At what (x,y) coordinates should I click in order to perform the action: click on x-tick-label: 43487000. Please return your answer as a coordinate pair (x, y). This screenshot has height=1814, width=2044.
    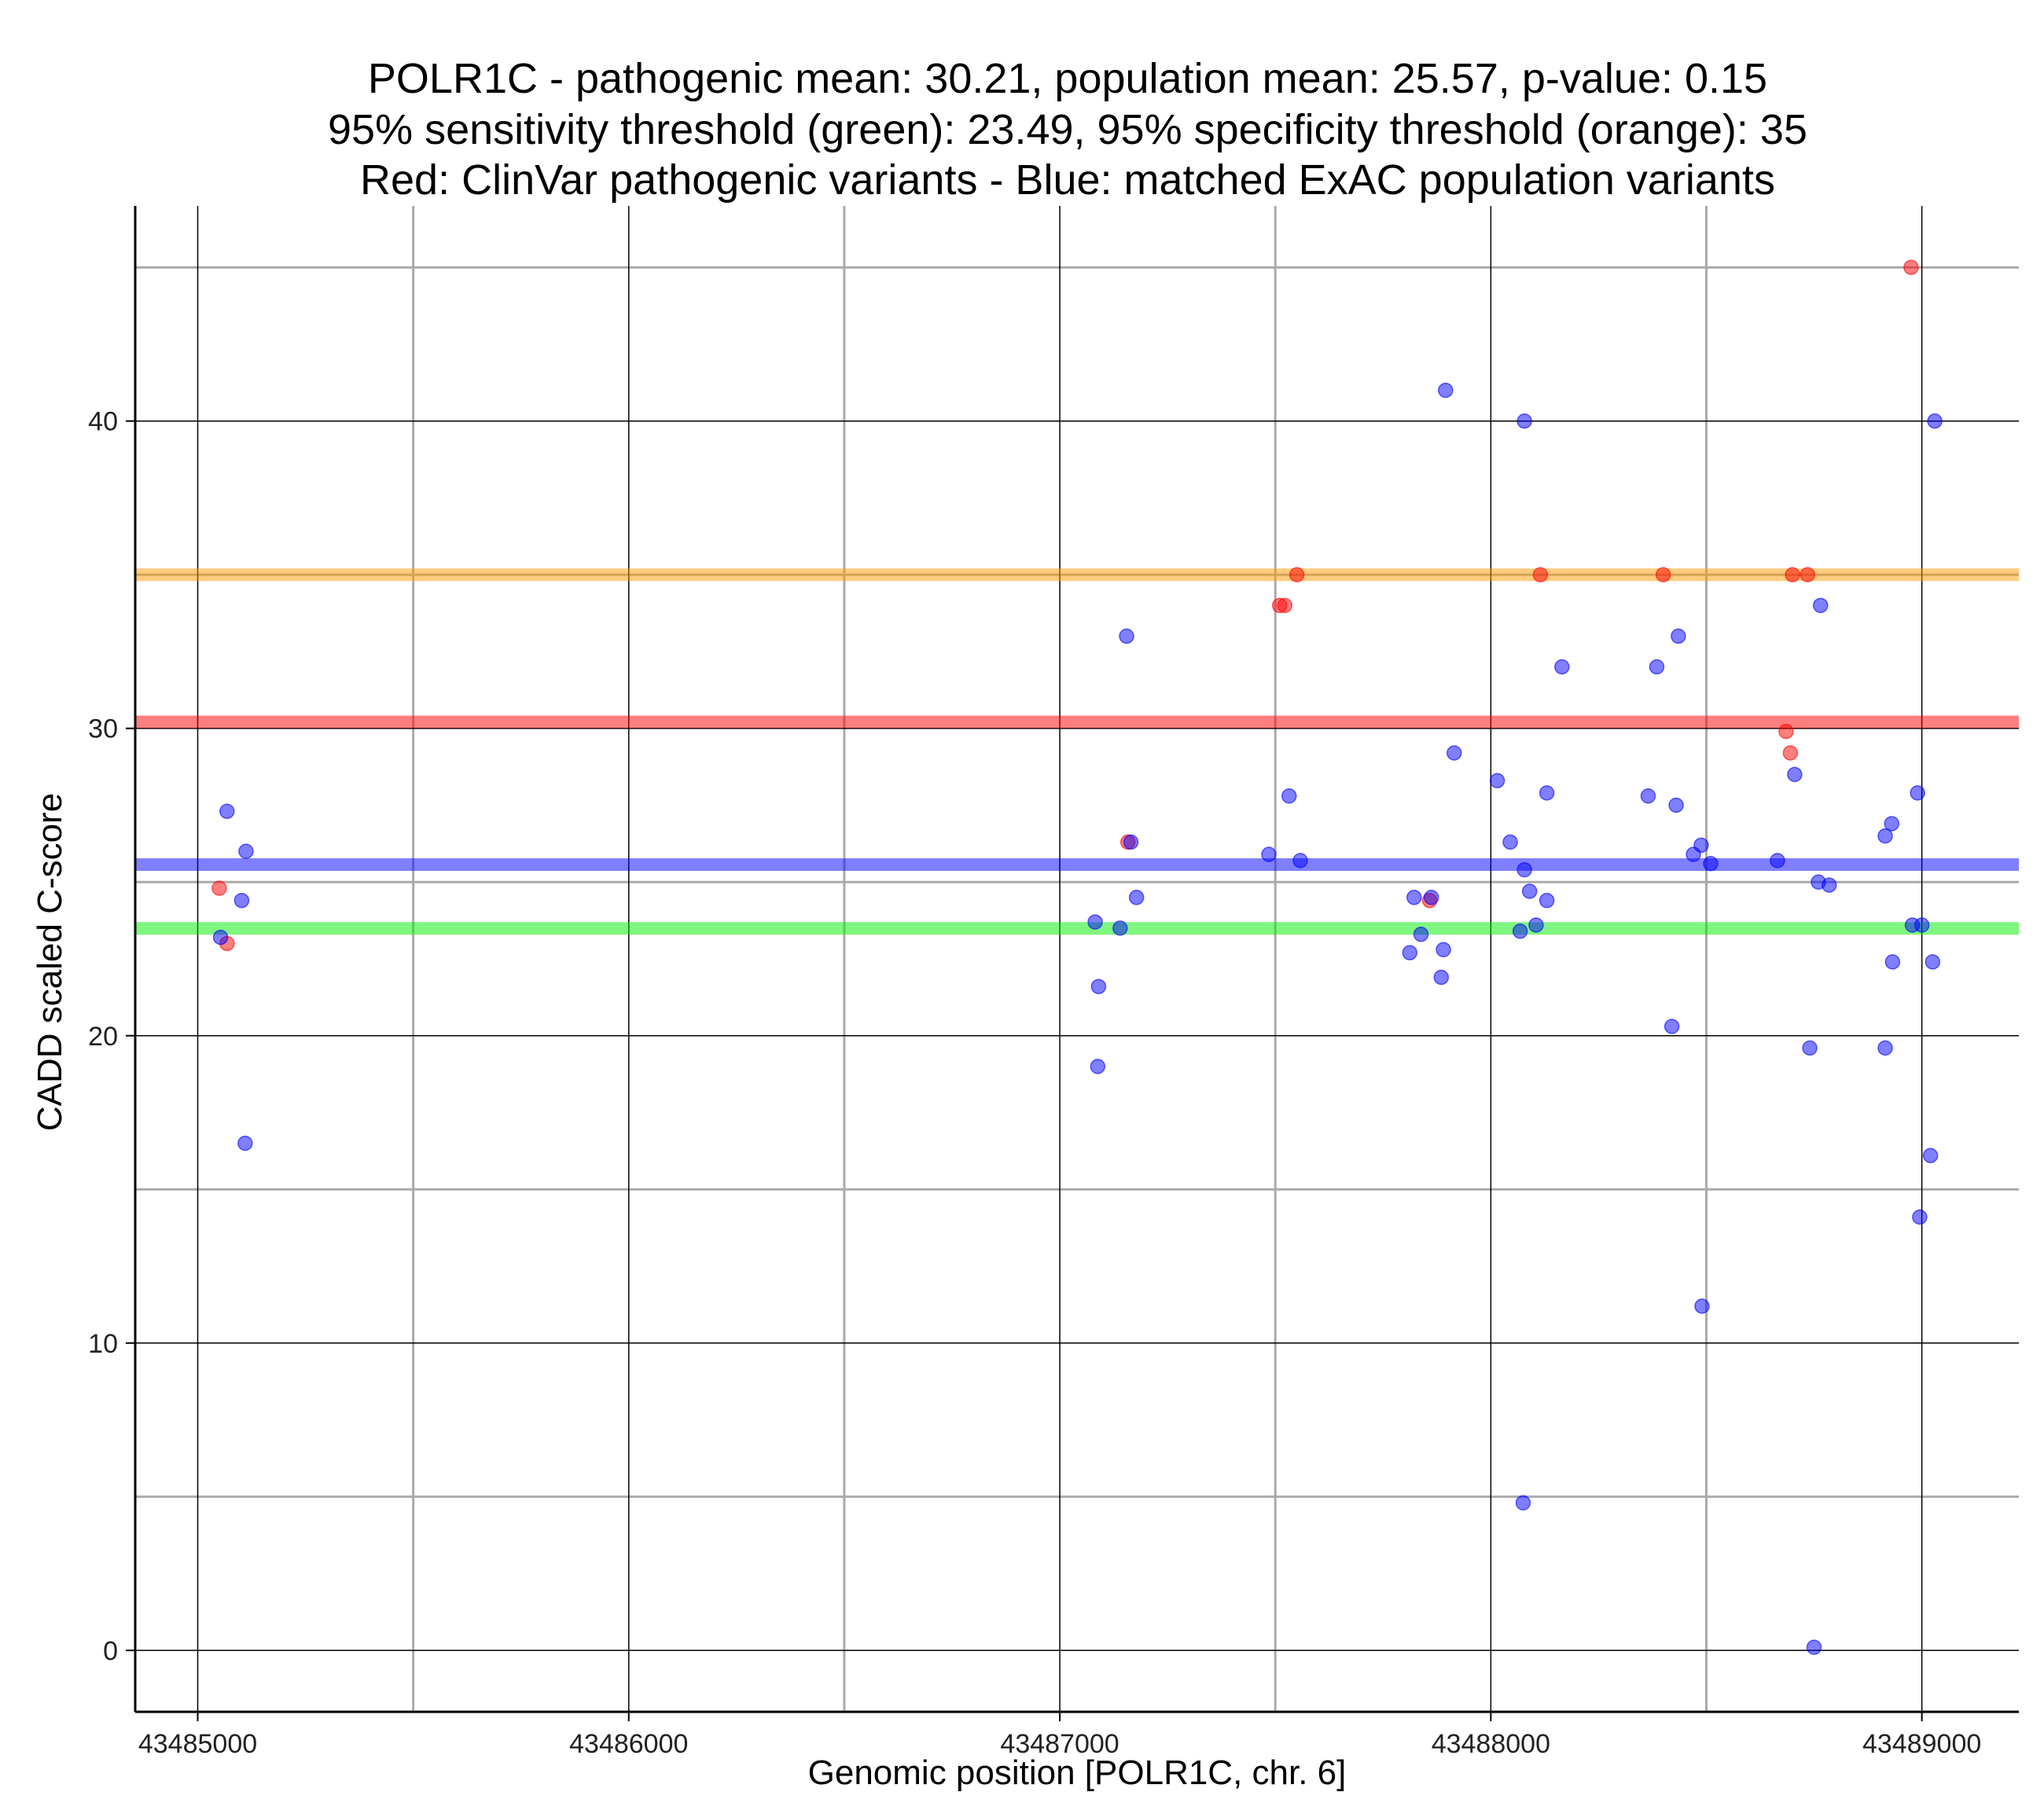
    Looking at the image, I should click on (1059, 1744).